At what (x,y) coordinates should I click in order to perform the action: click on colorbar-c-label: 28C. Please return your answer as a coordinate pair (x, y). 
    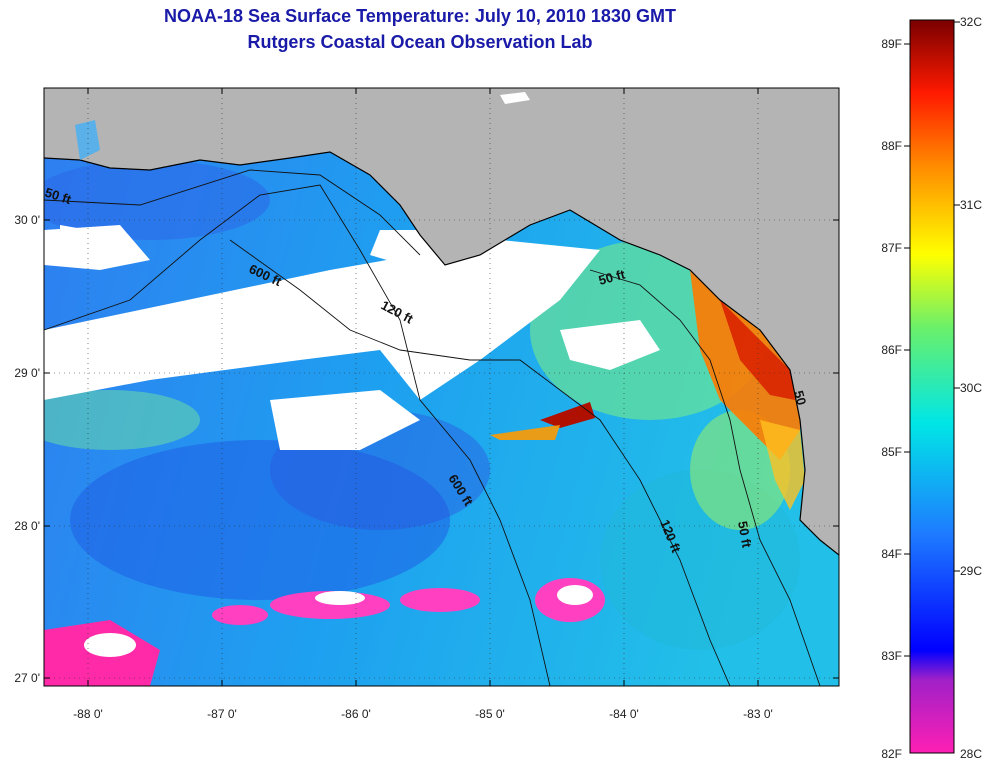
    Looking at the image, I should click on (971, 754).